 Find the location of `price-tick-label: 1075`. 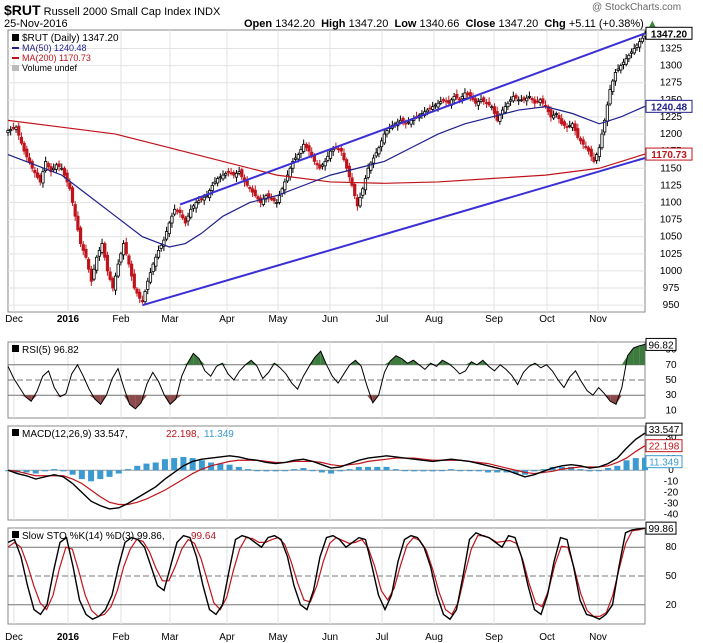

price-tick-label: 1075 is located at coordinates (671, 220).